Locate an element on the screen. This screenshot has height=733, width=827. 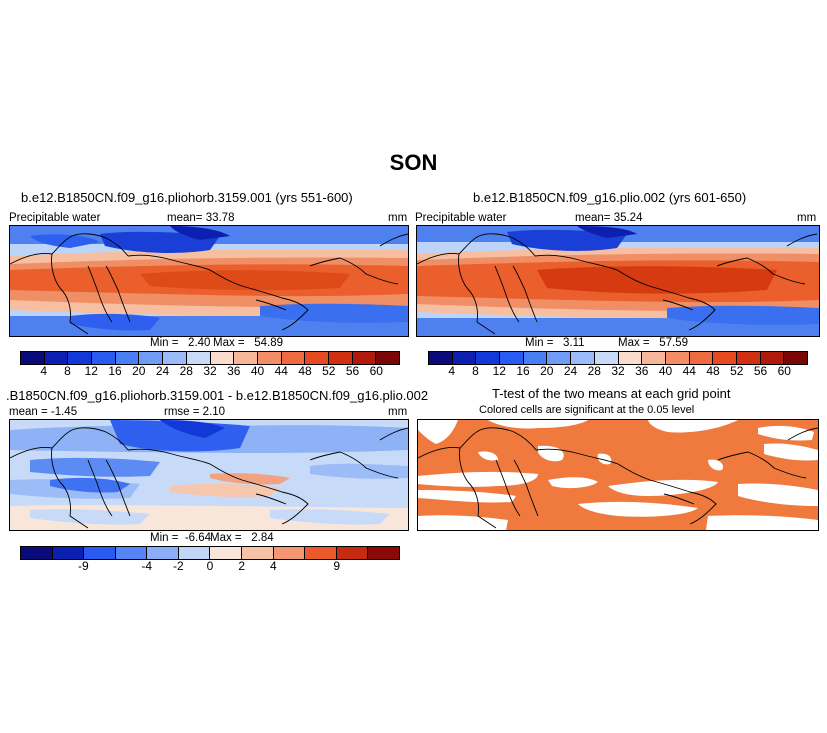
panel1-max: Max = 54.89 is located at coordinates (248, 343).